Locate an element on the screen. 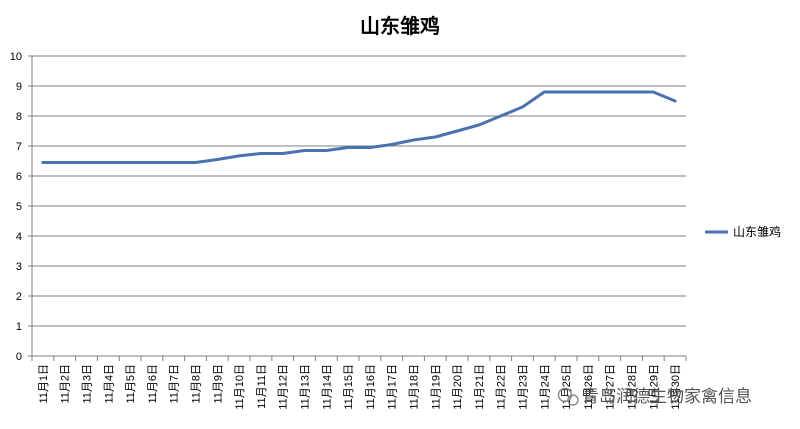 This screenshot has width=800, height=429. y-tick-label: 8 is located at coordinates (19, 117).